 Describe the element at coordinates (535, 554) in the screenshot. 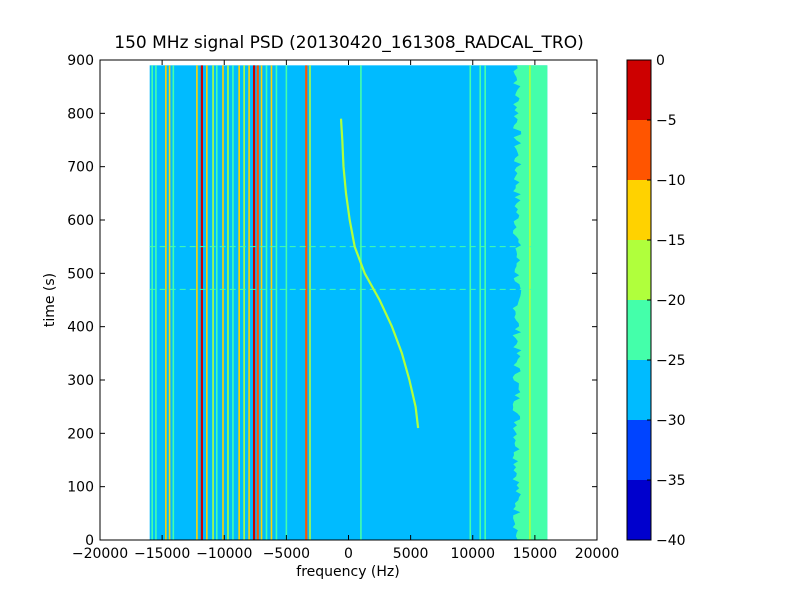

I see `x-tick-label: 15000` at that location.